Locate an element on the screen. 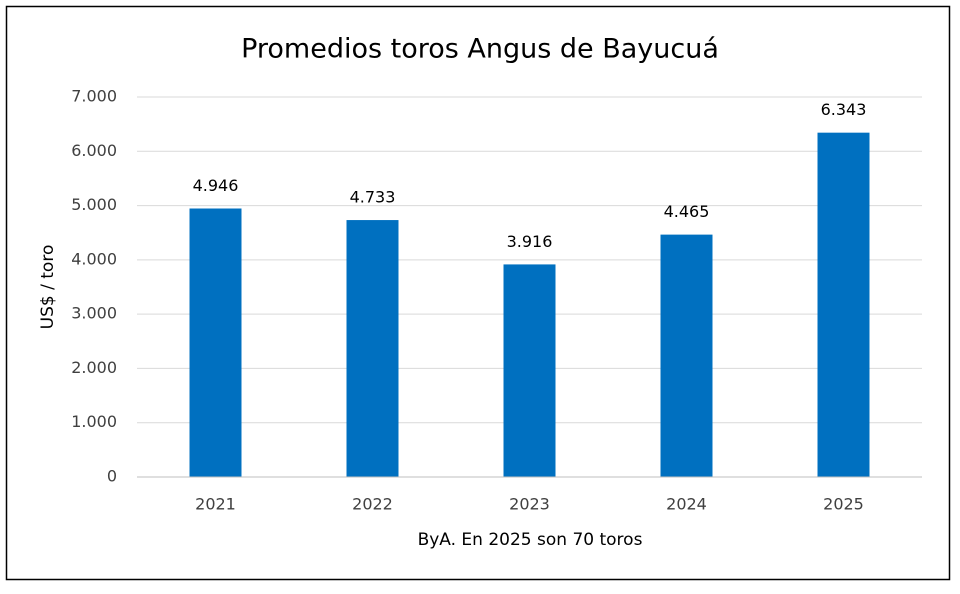 The image size is (960, 594). y-tick-label: 4.000 is located at coordinates (94, 258).